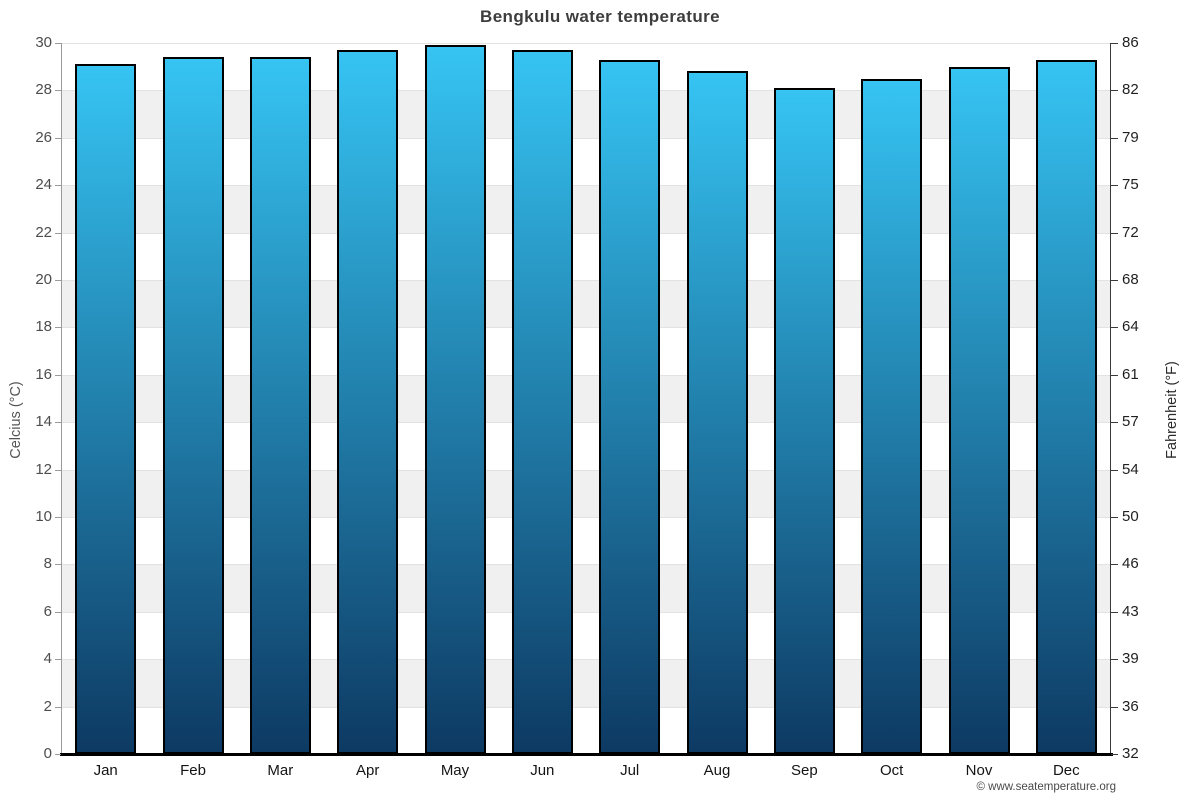  I want to click on bar-dec, so click(1066, 406).